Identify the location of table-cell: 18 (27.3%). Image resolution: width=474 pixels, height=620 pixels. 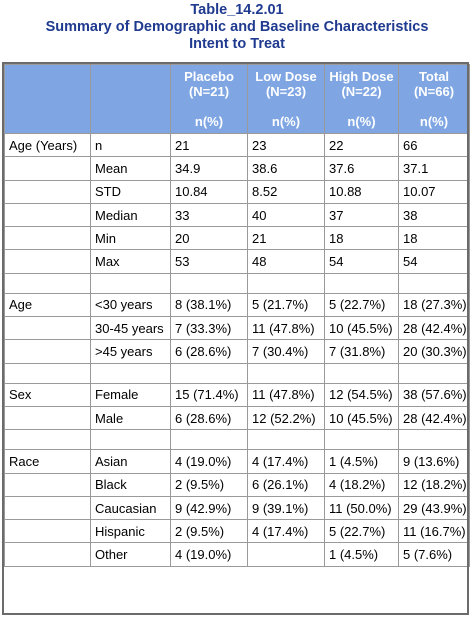
(434, 305).